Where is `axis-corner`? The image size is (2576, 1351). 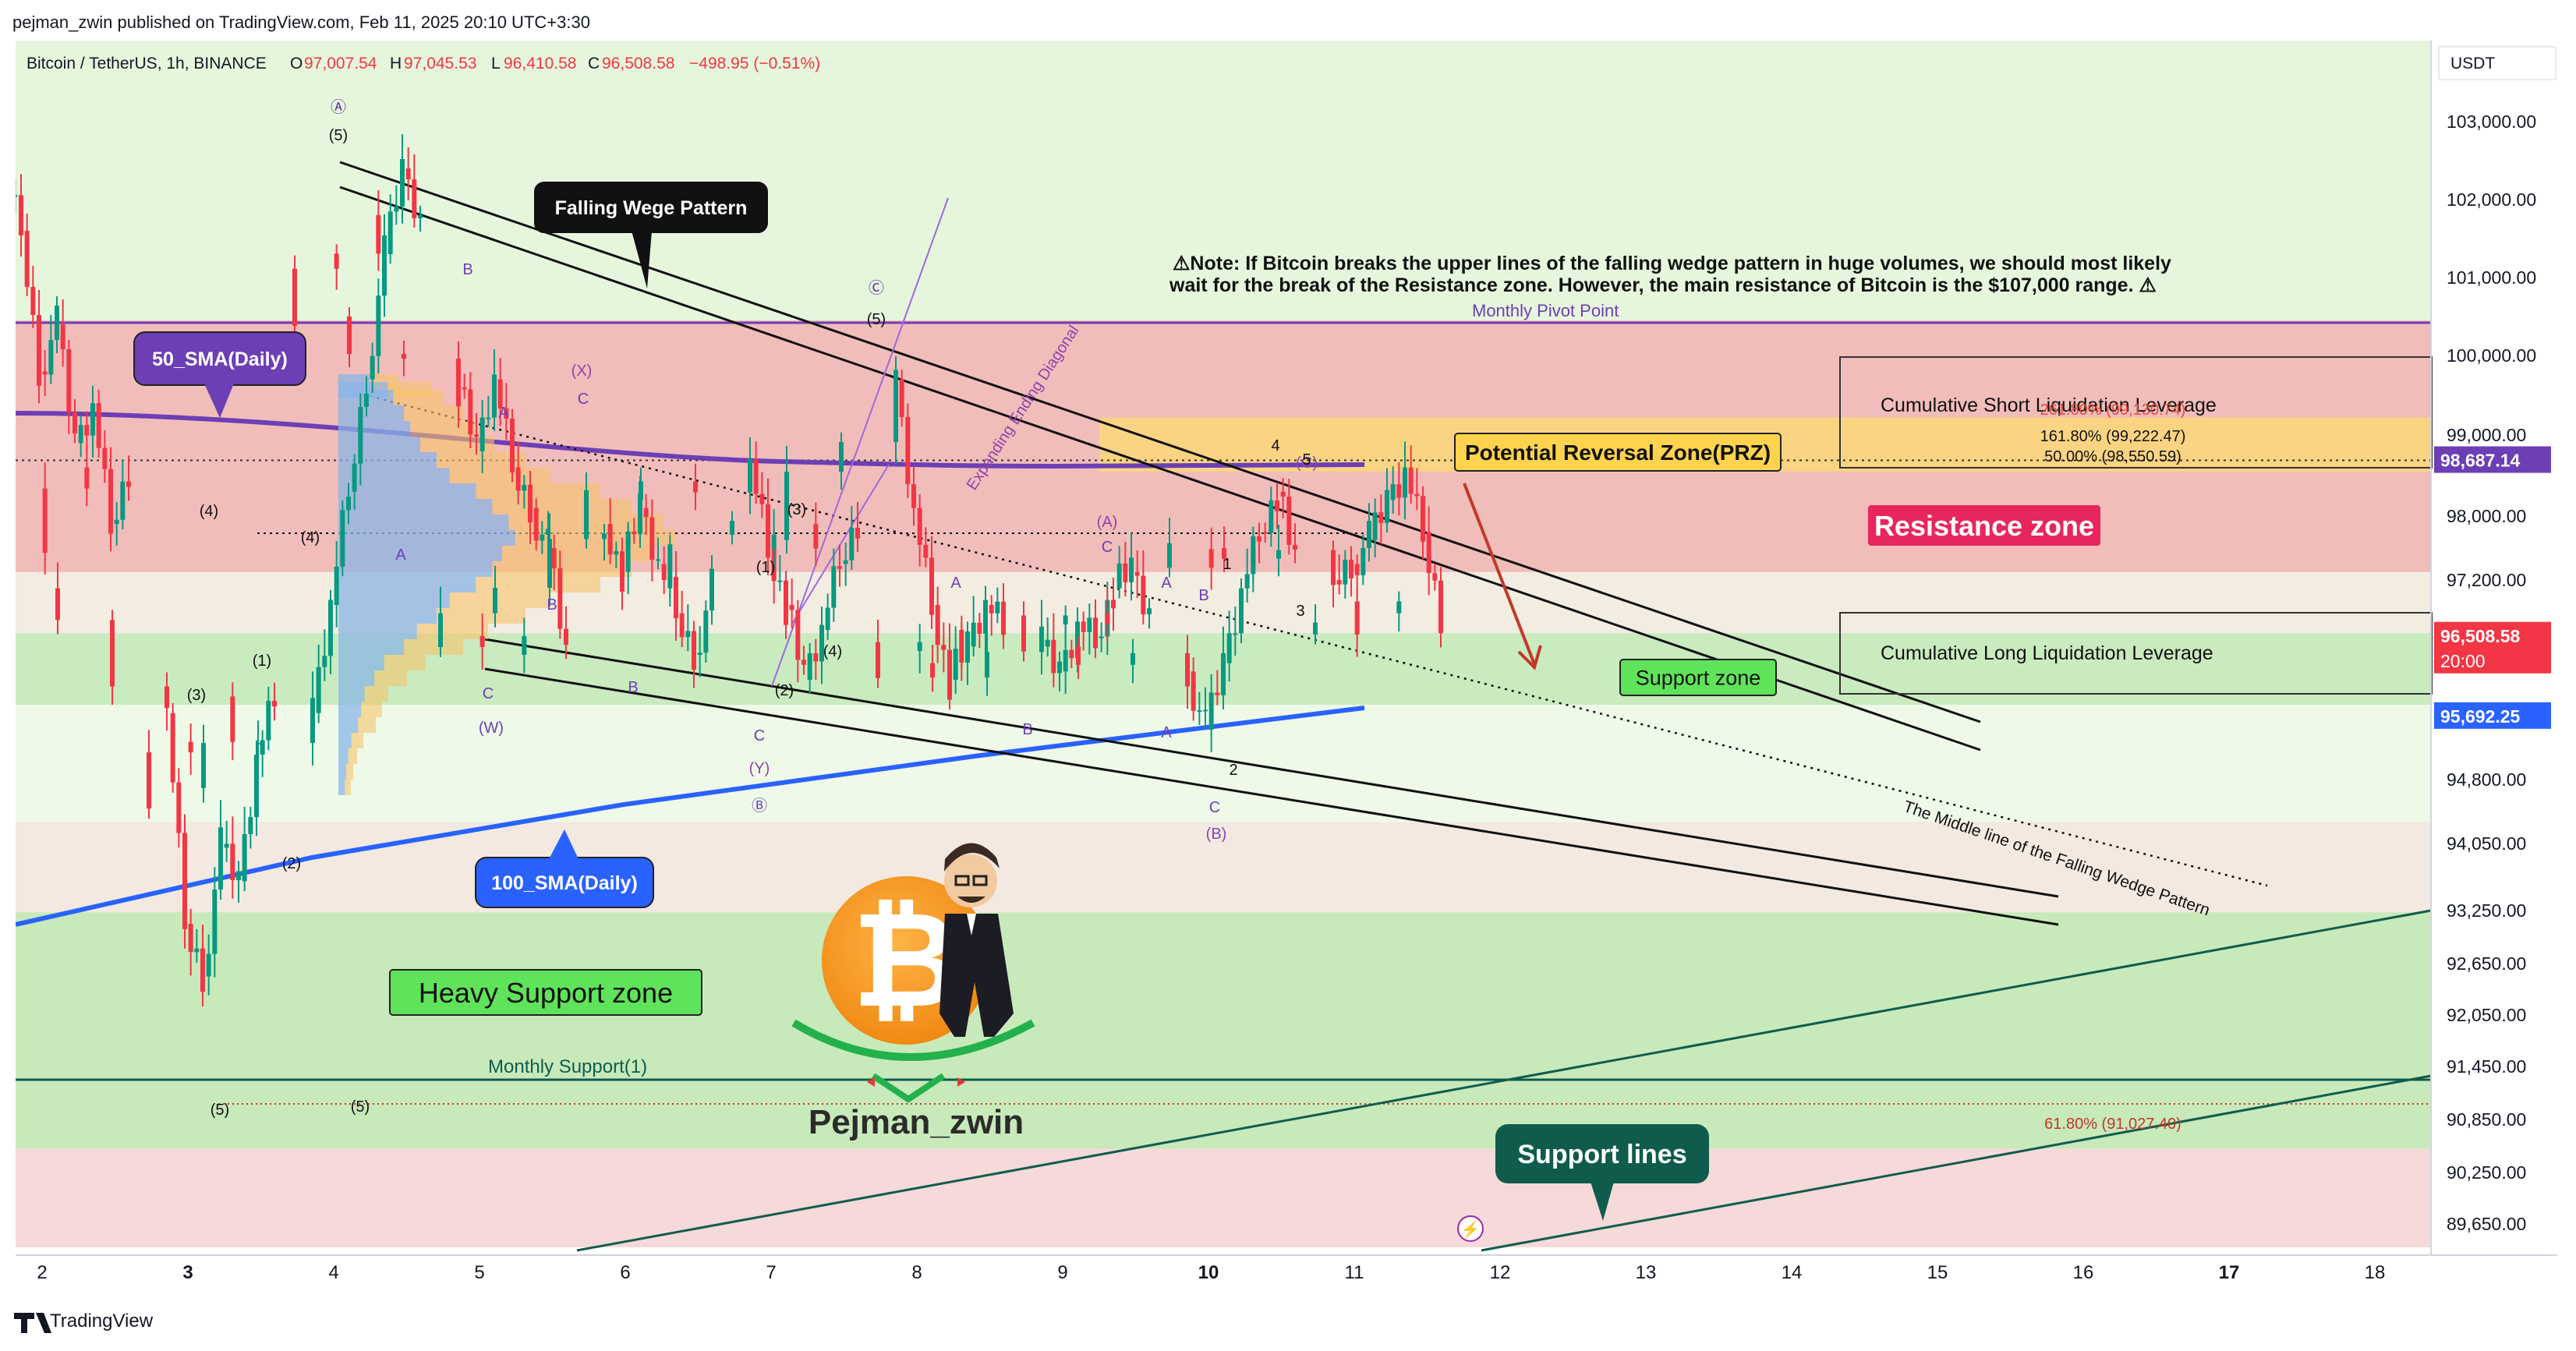
axis-corner is located at coordinates (2495, 1276).